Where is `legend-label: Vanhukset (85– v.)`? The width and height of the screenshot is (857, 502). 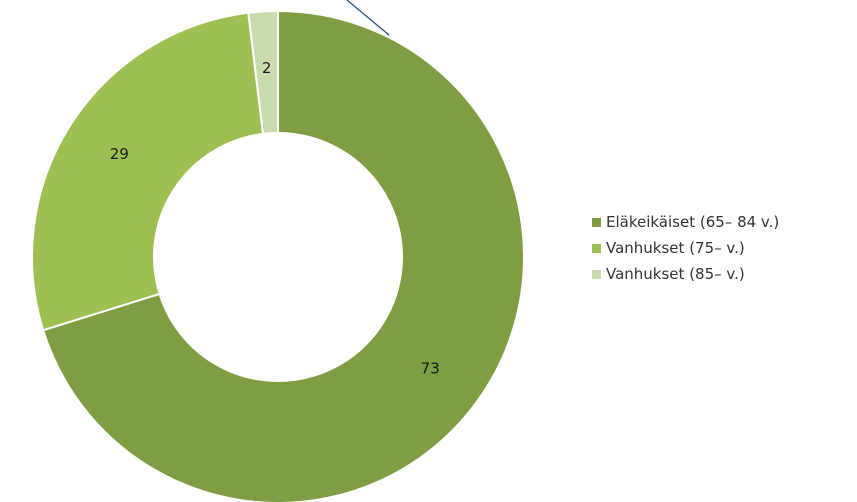
legend-label: Vanhukset (85– v.) is located at coordinates (675, 274).